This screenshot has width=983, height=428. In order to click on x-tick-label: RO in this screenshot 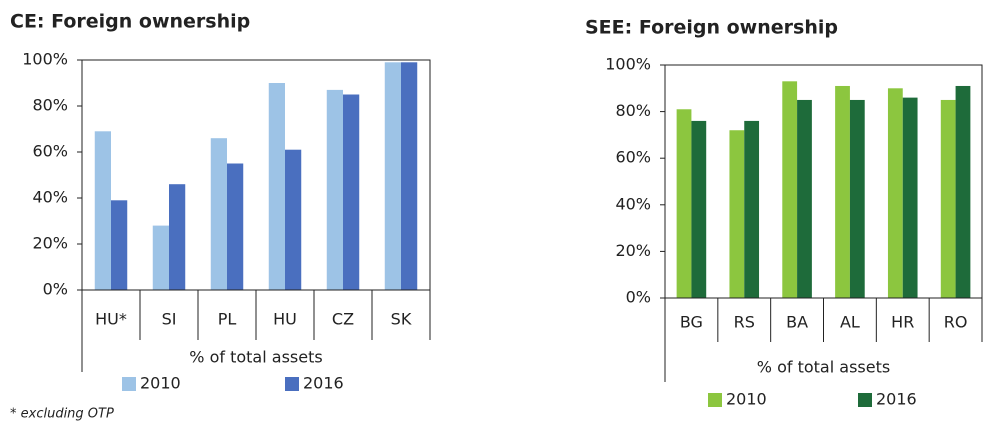, I will do `click(956, 322)`.